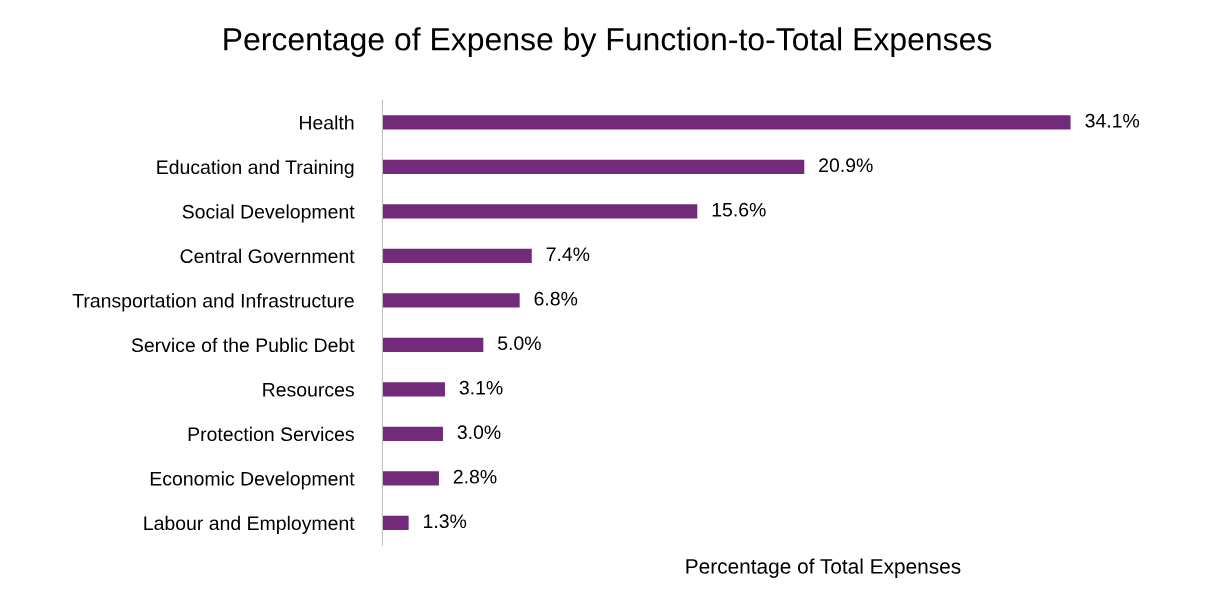  I want to click on y-tick-label: Central Government, so click(267, 256).